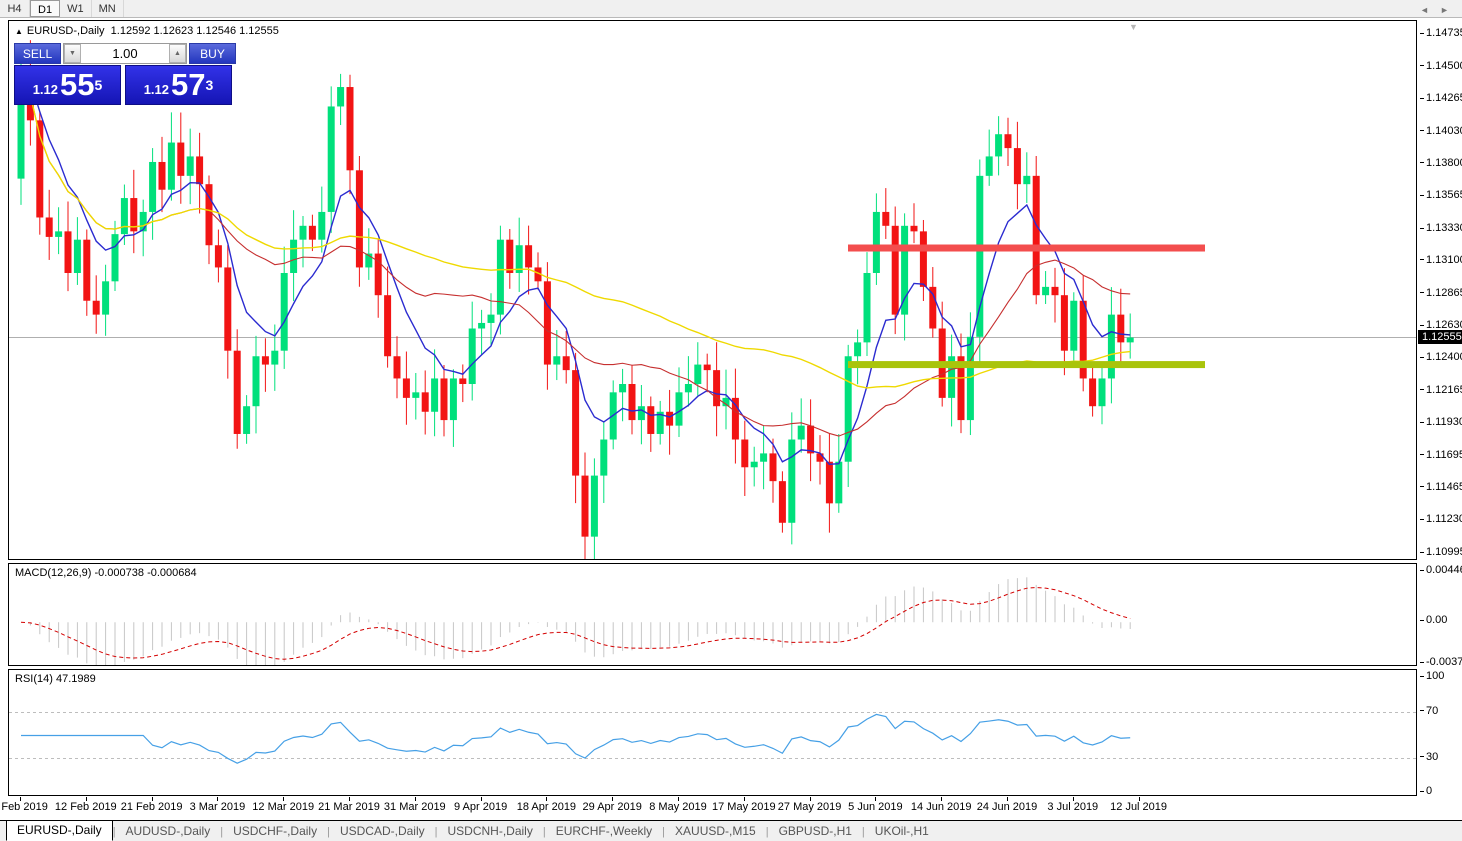  What do you see at coordinates (815, 831) in the screenshot?
I see `chart-tab-gbpusd: GBPUSD-,H1` at bounding box center [815, 831].